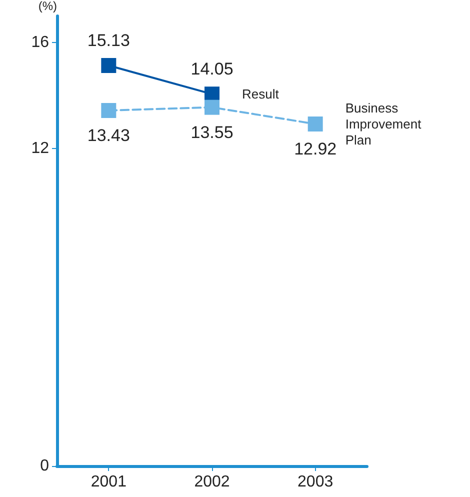  What do you see at coordinates (261, 94) in the screenshot?
I see `series-label: Result` at bounding box center [261, 94].